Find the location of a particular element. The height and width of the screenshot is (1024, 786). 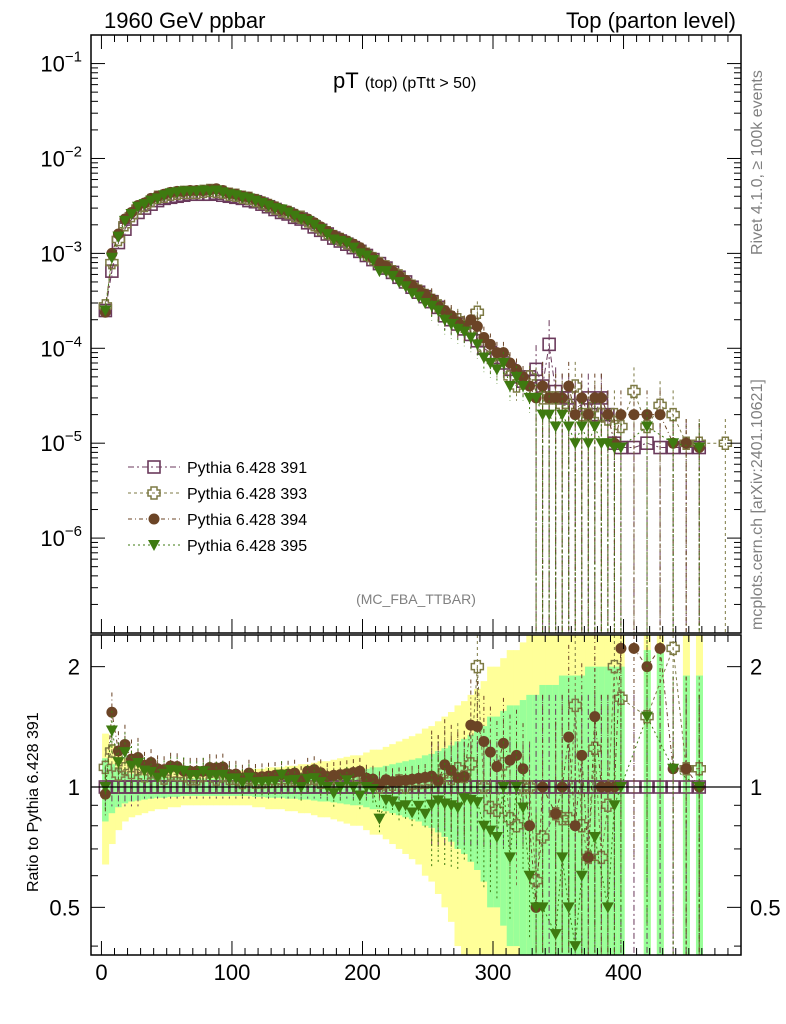

y-tick-label: 10⁻⁴ is located at coordinates (61, 347).